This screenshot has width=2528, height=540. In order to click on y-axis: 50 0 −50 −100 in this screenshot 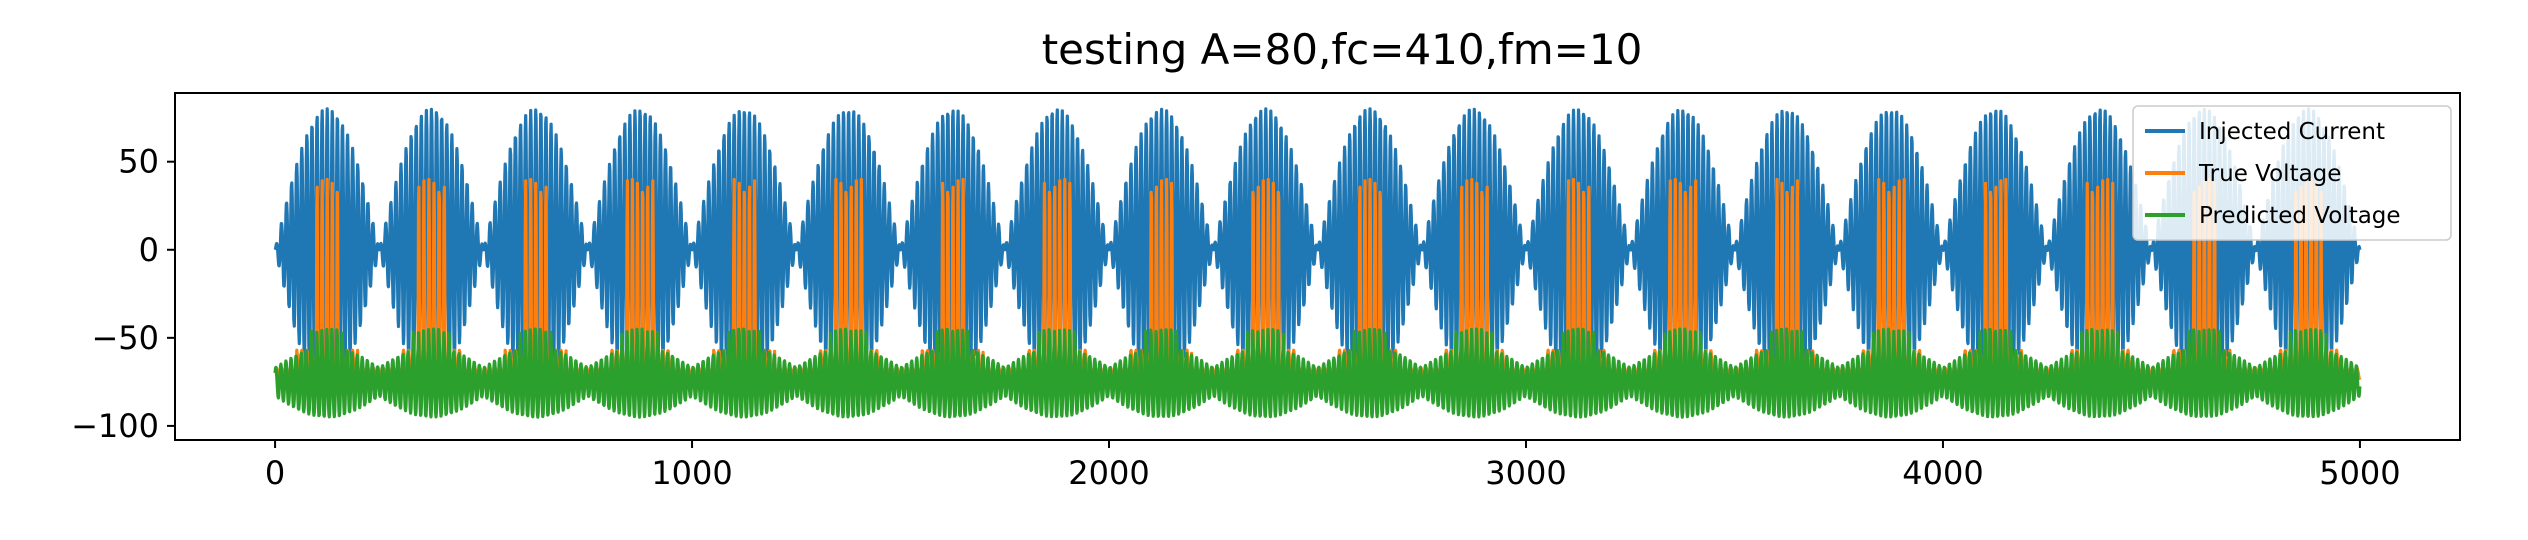, I will do `click(123, 294)`.